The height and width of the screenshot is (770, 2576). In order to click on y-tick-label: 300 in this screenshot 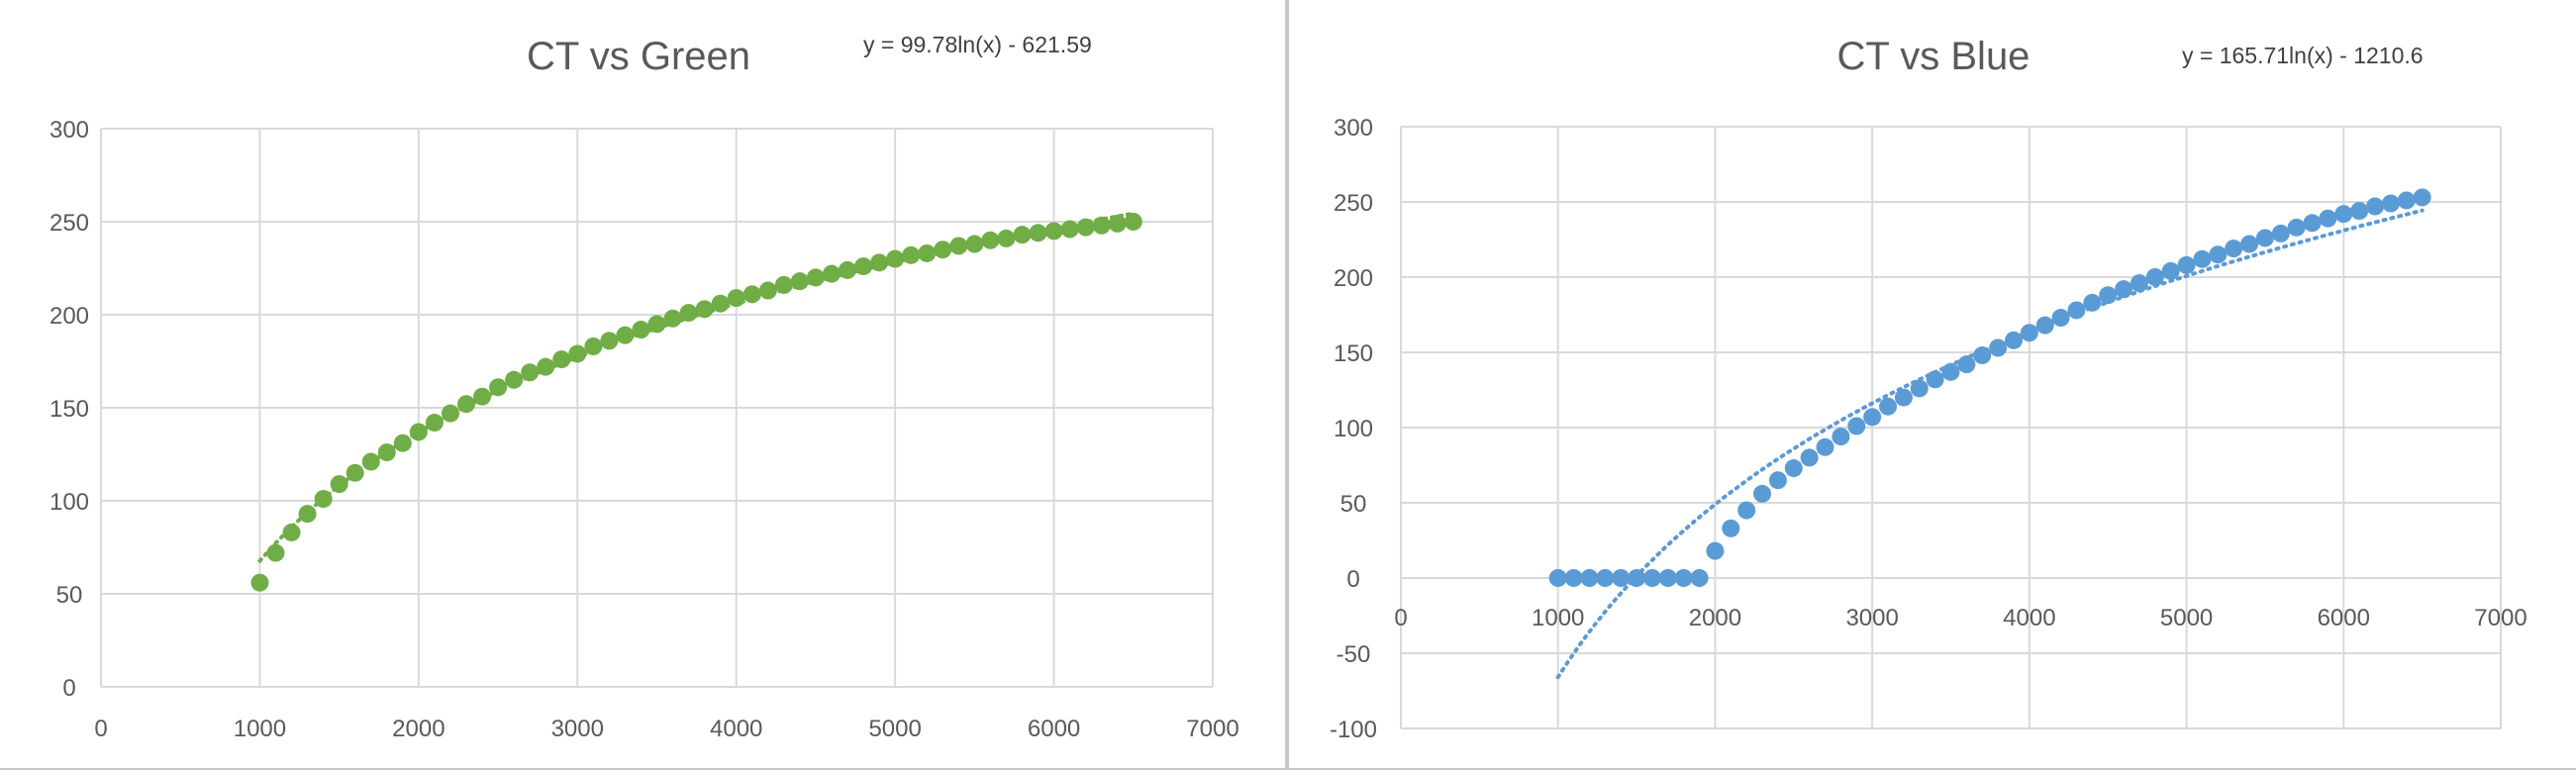, I will do `click(1354, 128)`.